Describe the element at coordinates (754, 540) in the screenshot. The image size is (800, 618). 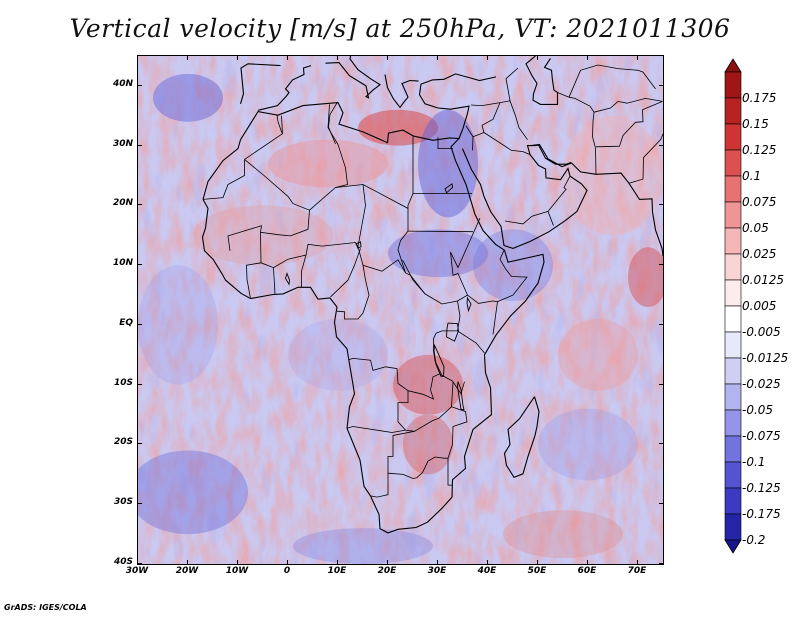
I see `colorbar-level-label: -0.2` at that location.